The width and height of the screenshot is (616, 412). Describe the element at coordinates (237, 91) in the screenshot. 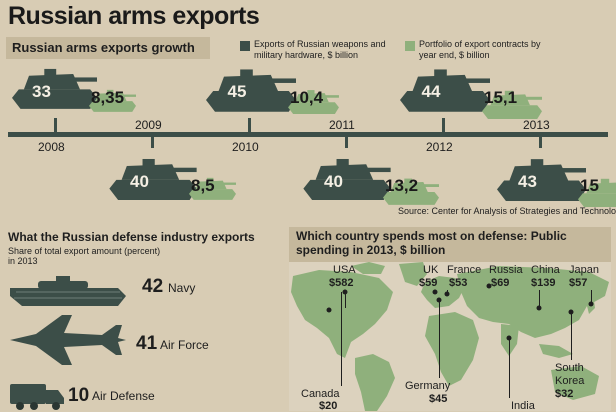

I see `exports-value-label: 45` at that location.